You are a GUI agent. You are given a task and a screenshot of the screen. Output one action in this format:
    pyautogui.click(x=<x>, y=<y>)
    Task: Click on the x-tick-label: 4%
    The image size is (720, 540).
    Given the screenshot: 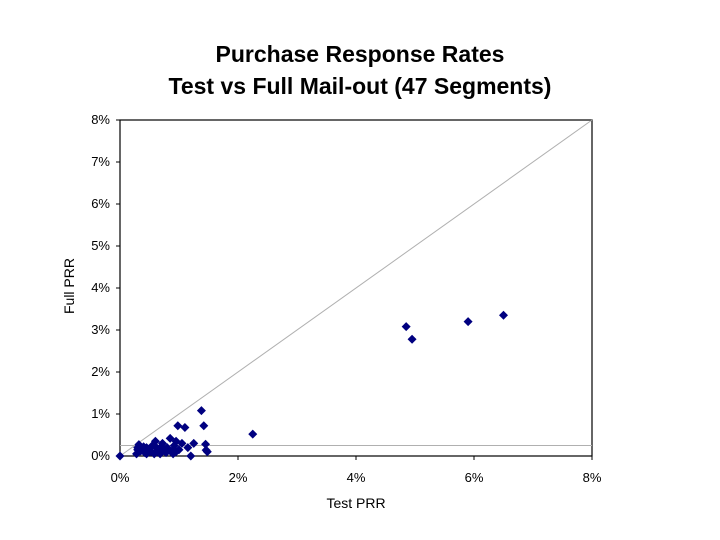 What is the action you would take?
    pyautogui.click(x=356, y=477)
    